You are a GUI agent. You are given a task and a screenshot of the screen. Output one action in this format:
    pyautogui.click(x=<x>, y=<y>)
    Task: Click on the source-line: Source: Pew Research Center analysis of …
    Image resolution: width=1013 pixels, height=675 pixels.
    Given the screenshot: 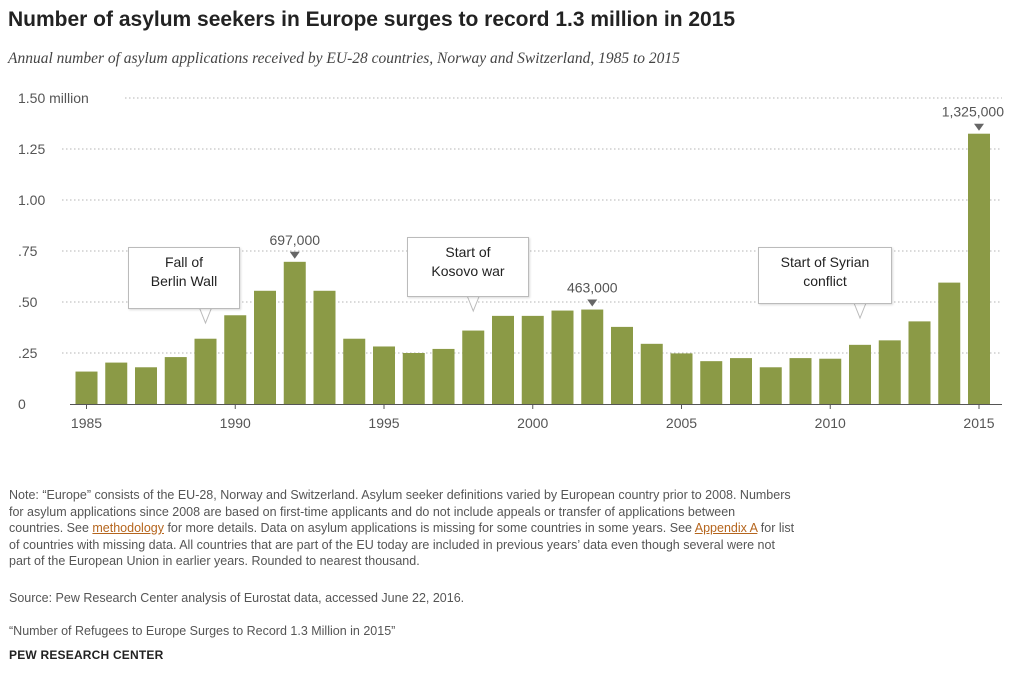 What is the action you would take?
    pyautogui.click(x=237, y=598)
    